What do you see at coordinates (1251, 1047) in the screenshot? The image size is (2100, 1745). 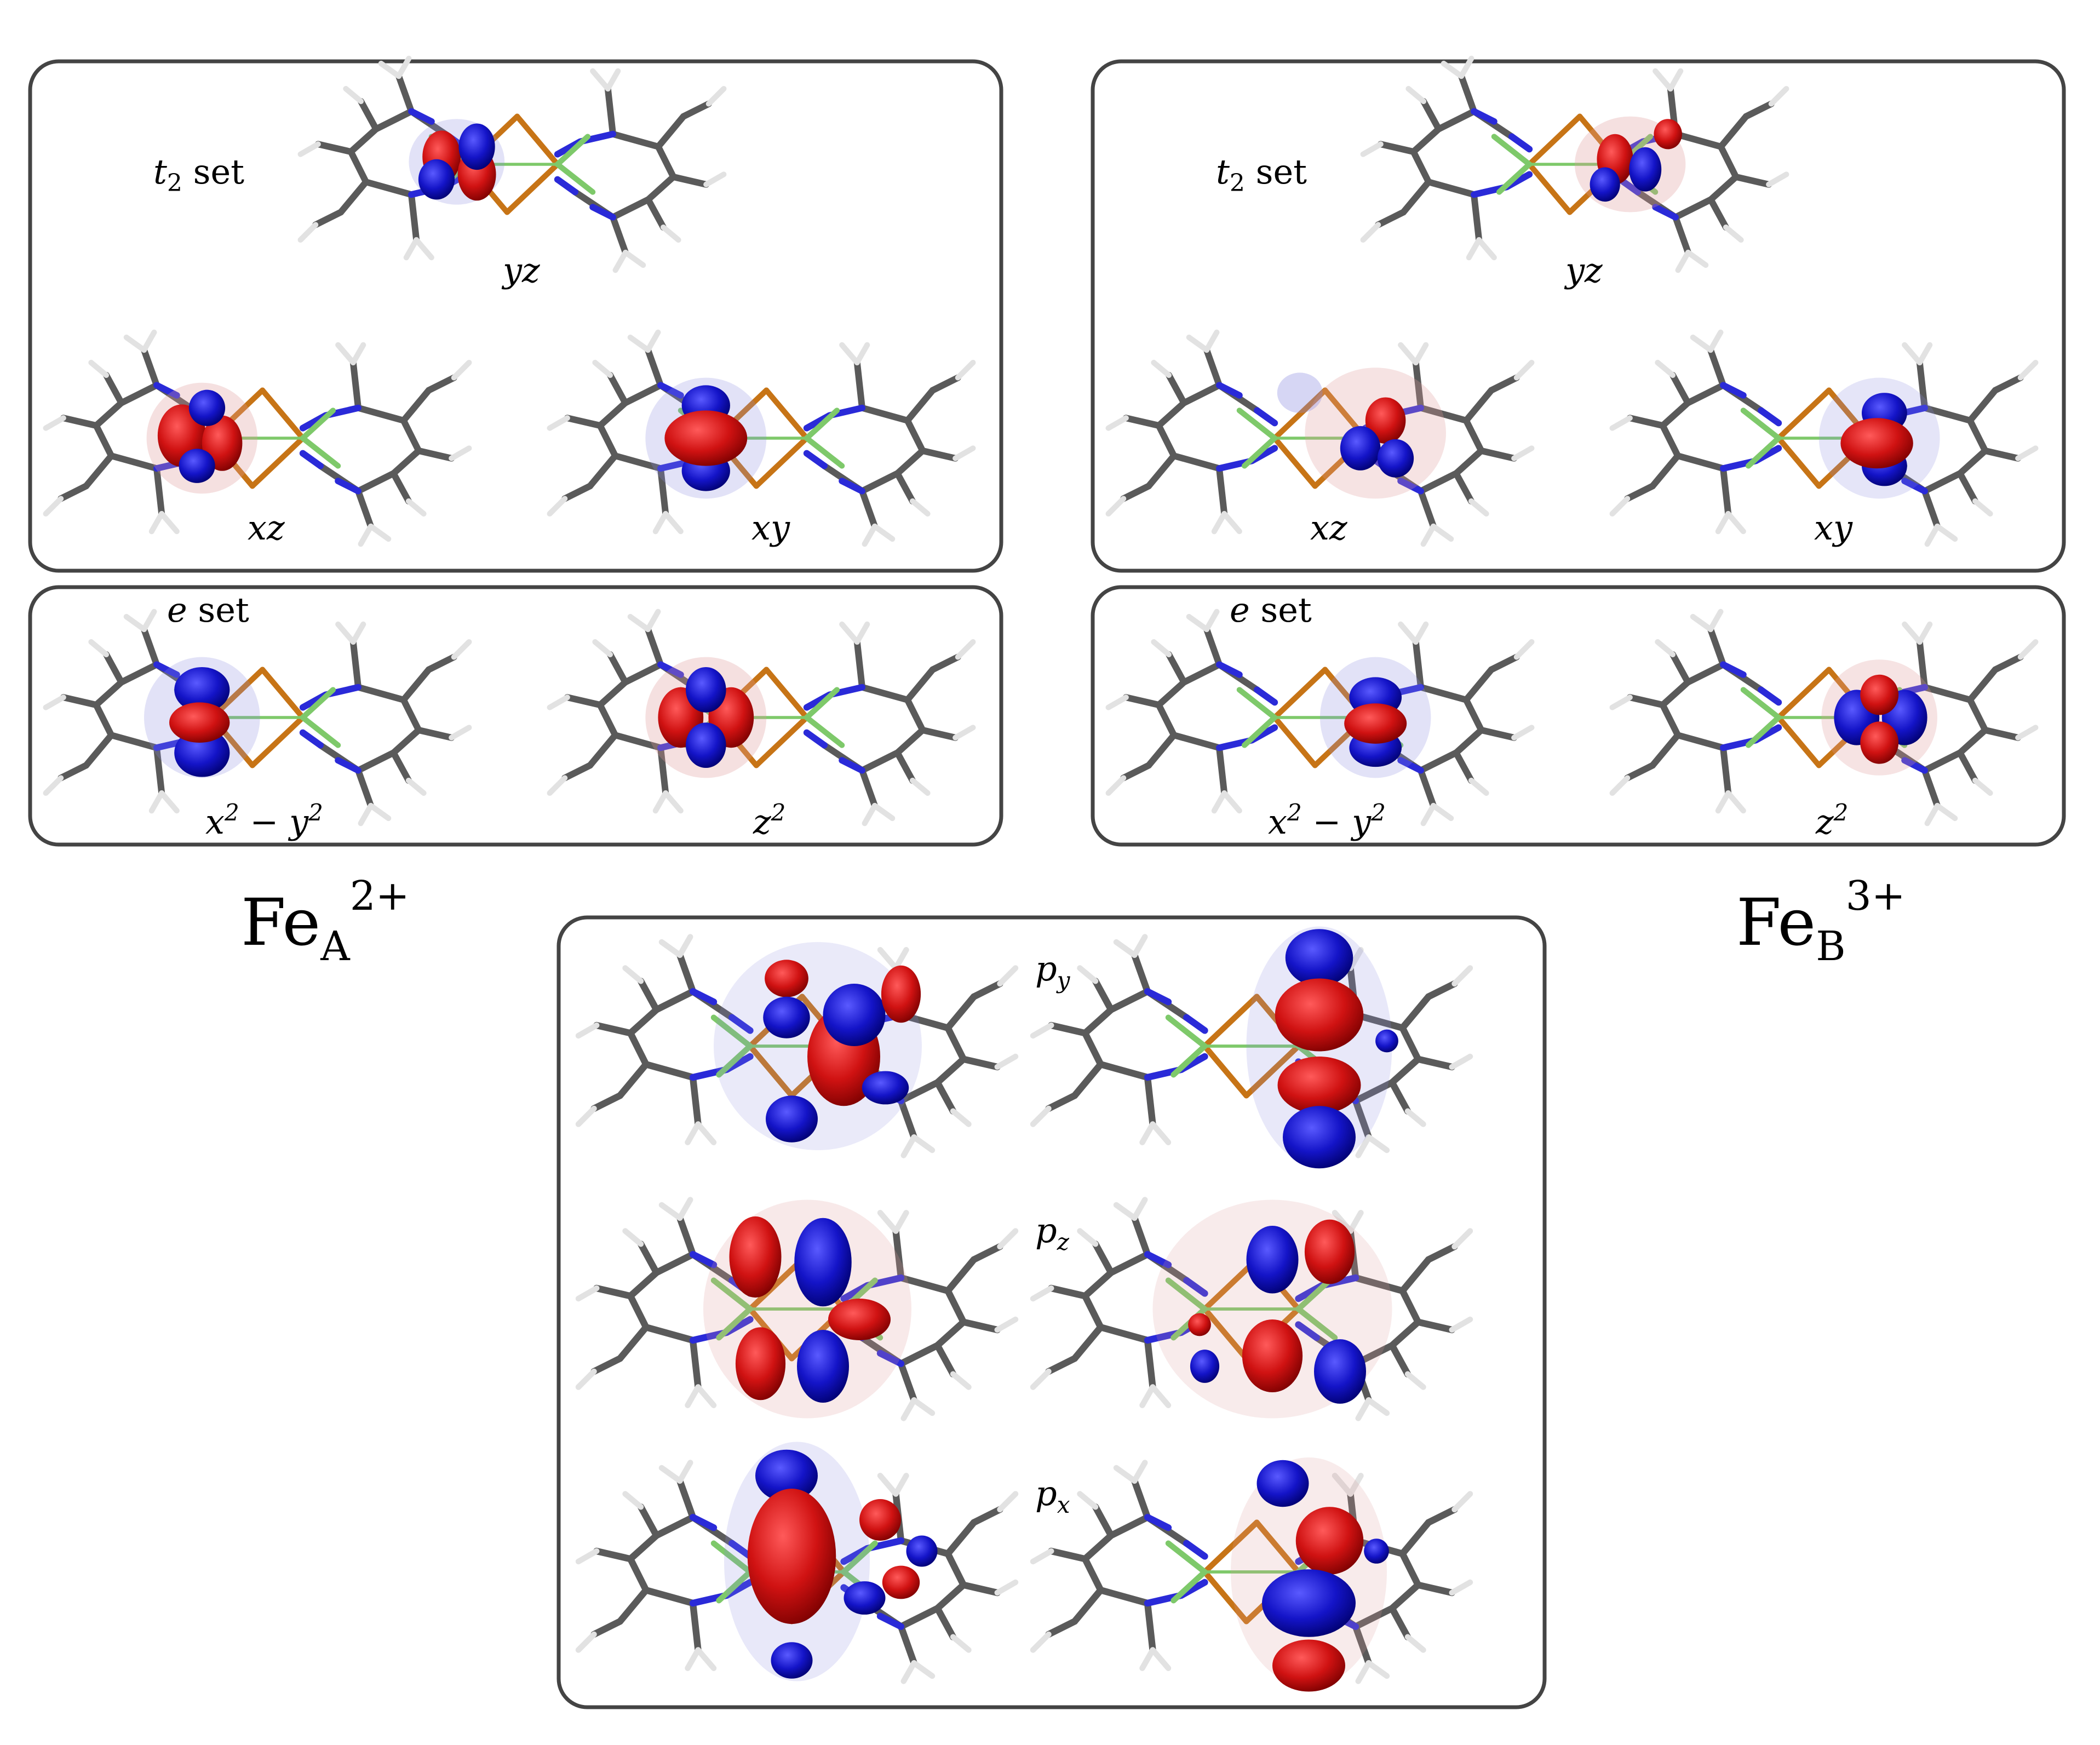 I see `py-right-molecule` at bounding box center [1251, 1047].